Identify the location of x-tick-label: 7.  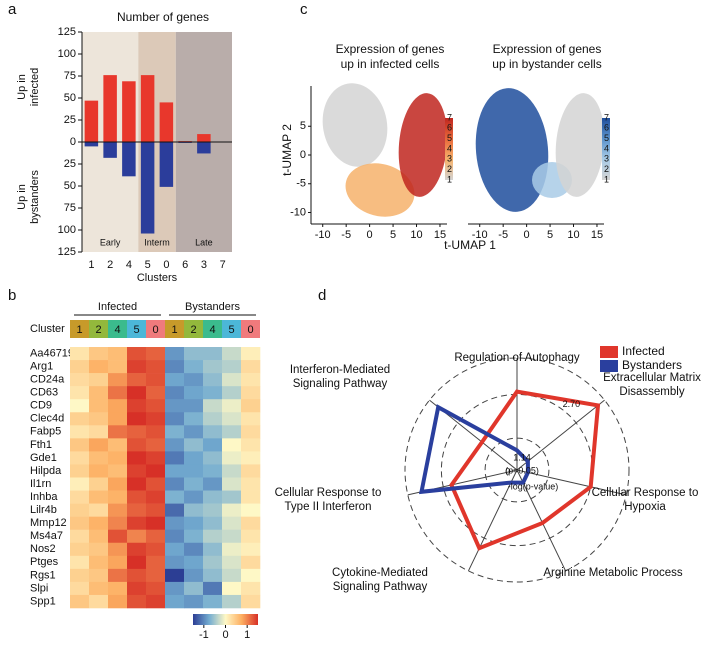
(223, 265).